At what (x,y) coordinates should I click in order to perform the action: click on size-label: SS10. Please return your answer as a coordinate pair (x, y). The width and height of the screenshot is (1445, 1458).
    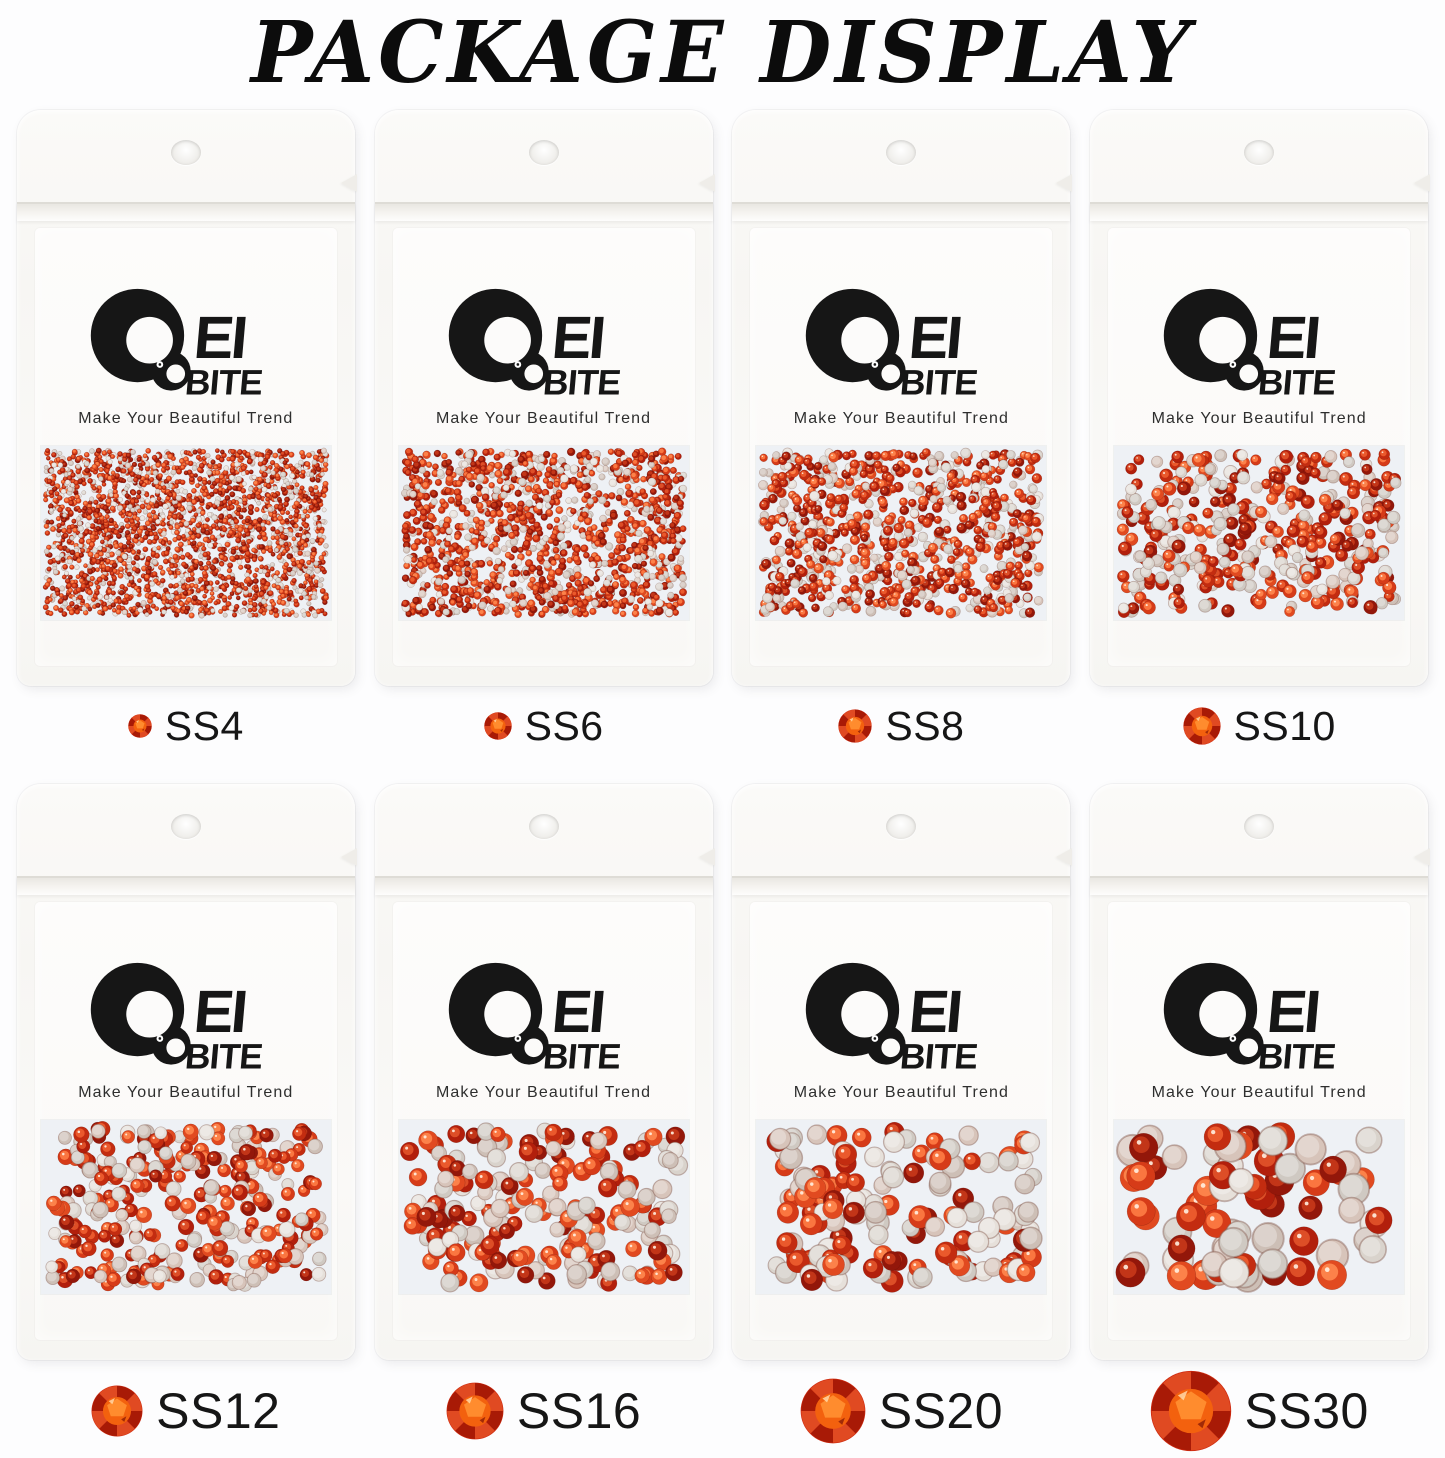
    Looking at the image, I should click on (1259, 726).